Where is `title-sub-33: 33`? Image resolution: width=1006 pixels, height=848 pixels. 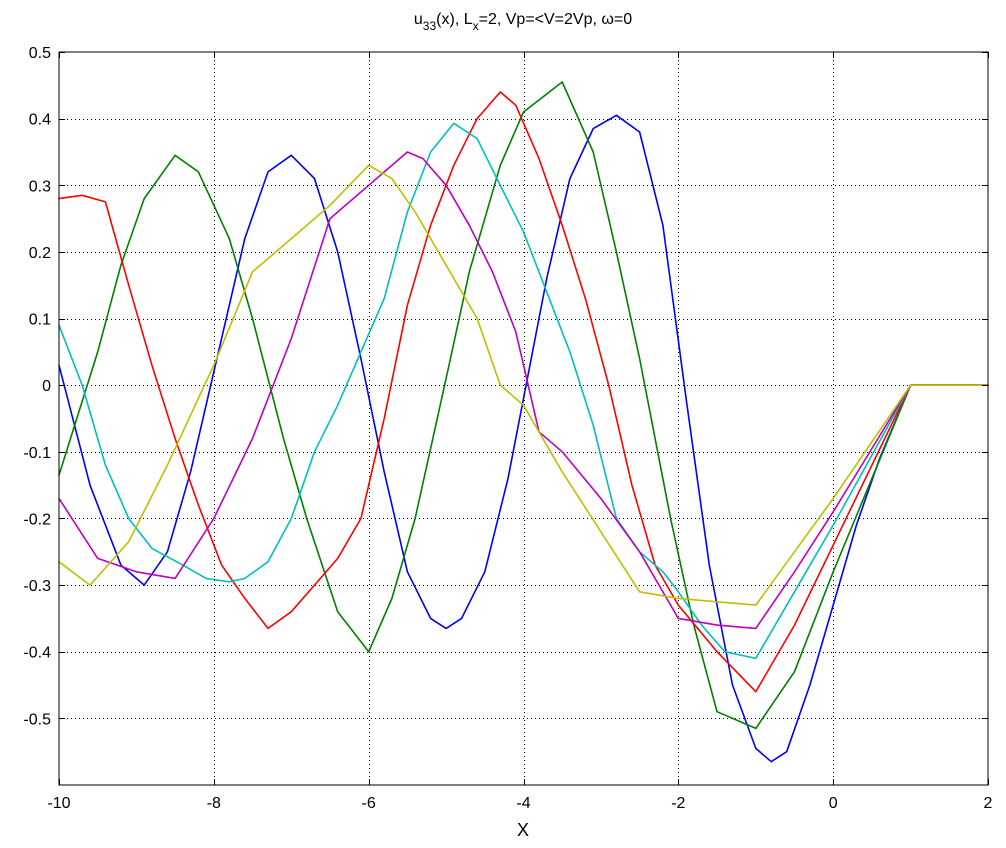
title-sub-33: 33 is located at coordinates (430, 26).